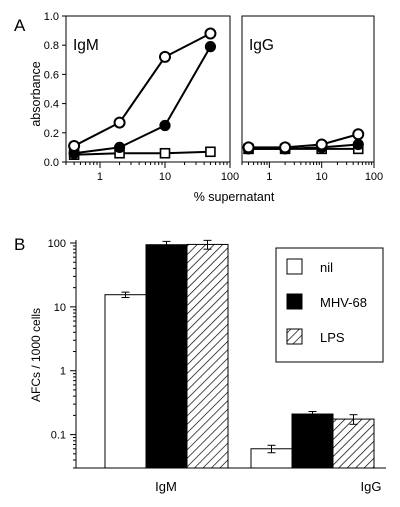 The width and height of the screenshot is (400, 507). I want to click on plot-igg-series, so click(303, 141).